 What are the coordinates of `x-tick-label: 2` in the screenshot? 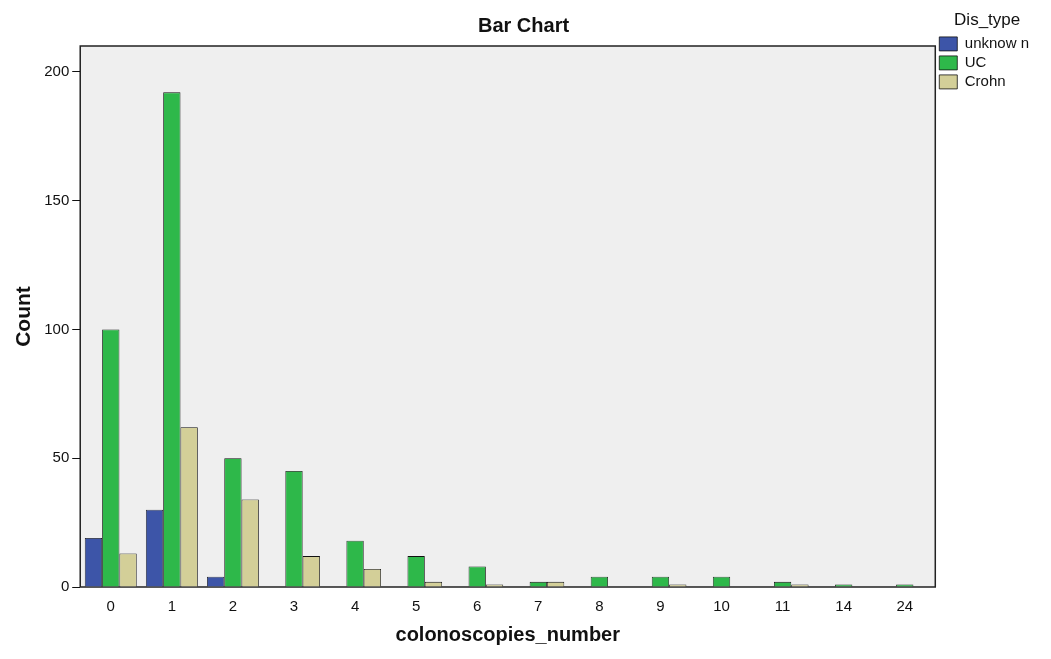 It's located at (233, 606).